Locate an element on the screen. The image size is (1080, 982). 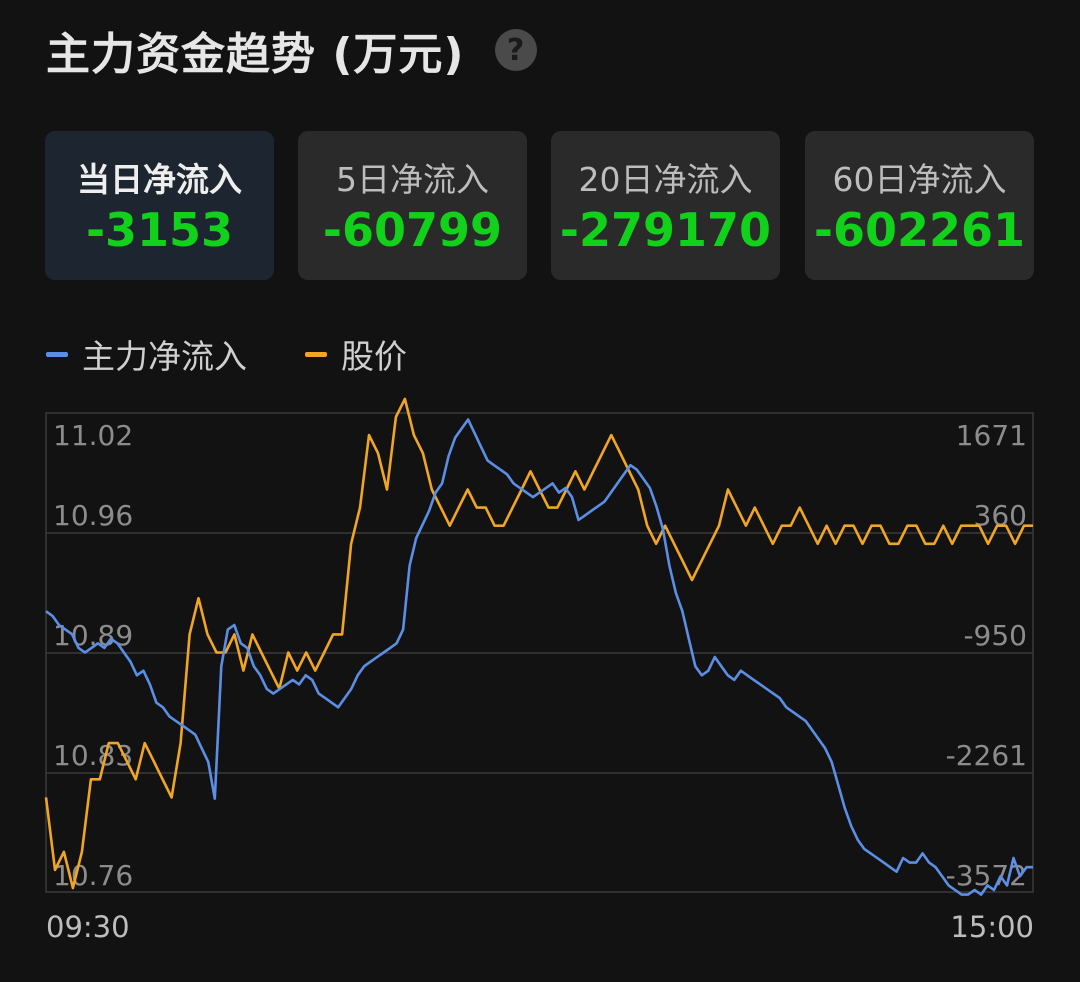
x-axis-tick: 15:00 is located at coordinates (992, 927).